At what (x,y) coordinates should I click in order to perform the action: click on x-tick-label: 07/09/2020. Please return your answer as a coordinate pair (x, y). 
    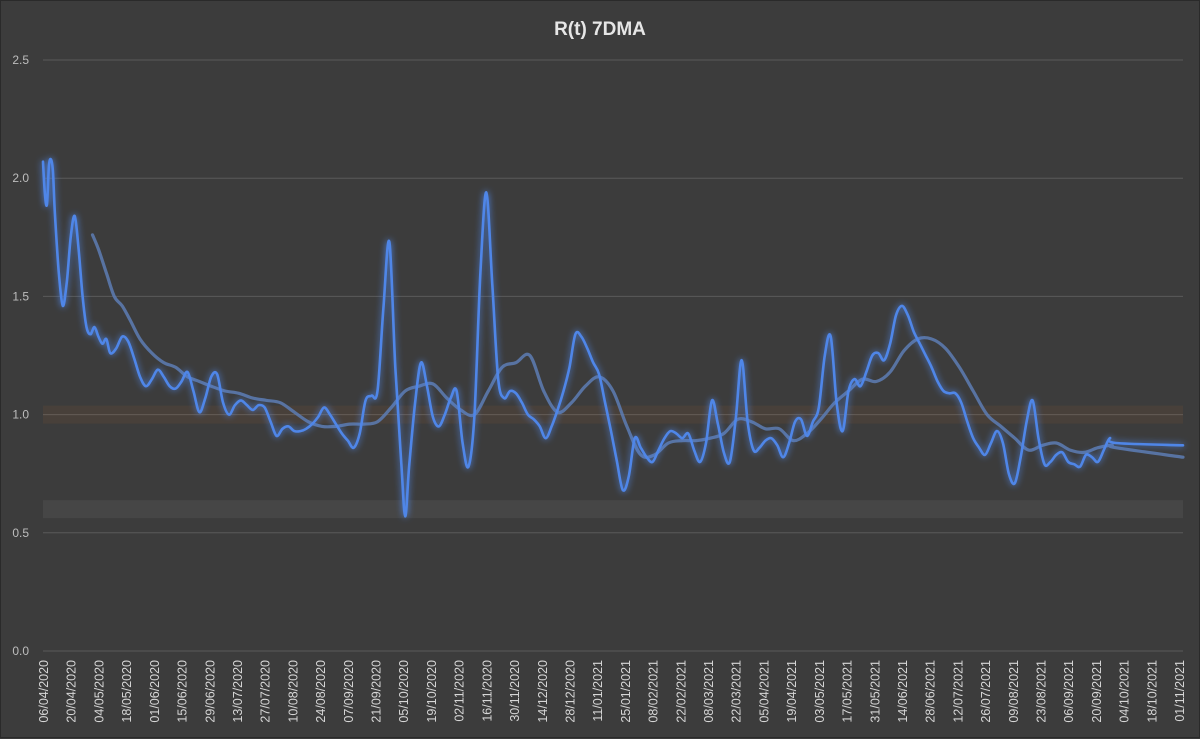
    Looking at the image, I should click on (349, 691).